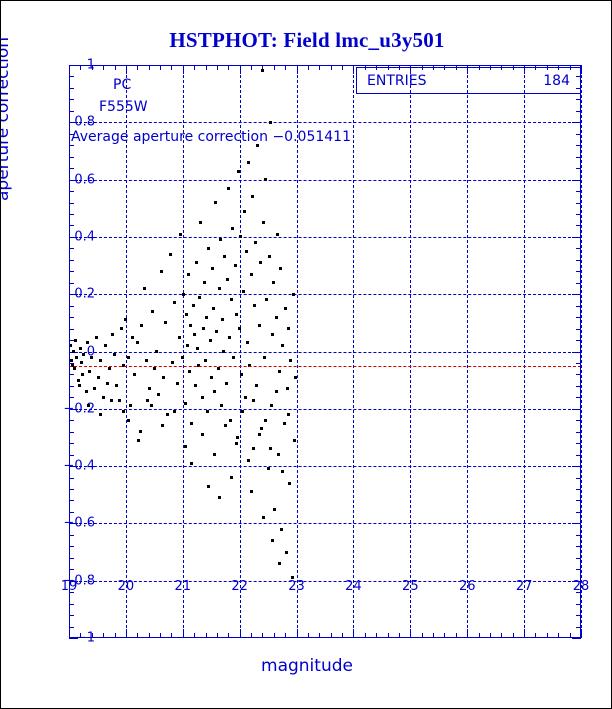 Image resolution: width=612 pixels, height=709 pixels. I want to click on detector-label: PC, so click(122, 85).